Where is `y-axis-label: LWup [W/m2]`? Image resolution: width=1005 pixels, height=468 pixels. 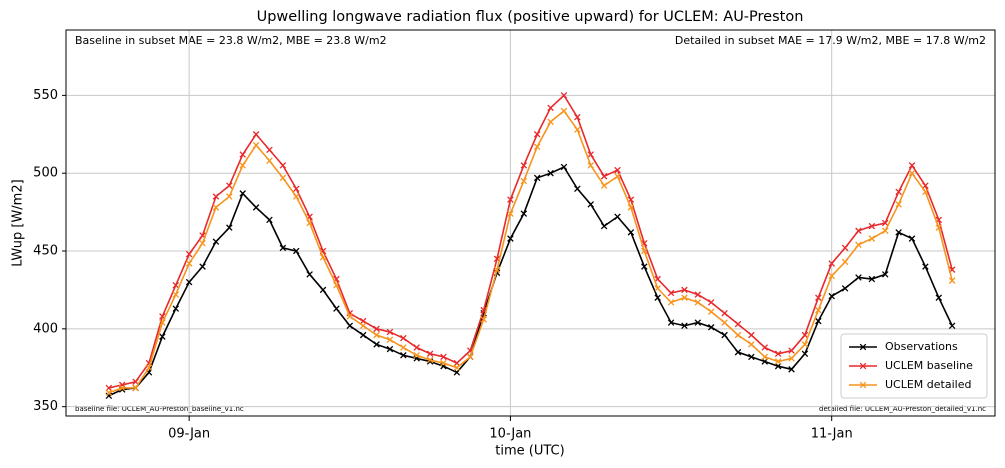 y-axis-label: LWup [W/m2] is located at coordinates (18, 222).